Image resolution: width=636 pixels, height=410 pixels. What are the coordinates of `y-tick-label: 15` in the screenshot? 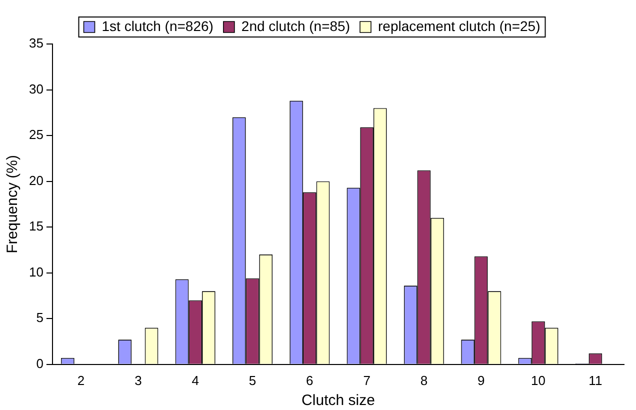 It's located at (36, 226).